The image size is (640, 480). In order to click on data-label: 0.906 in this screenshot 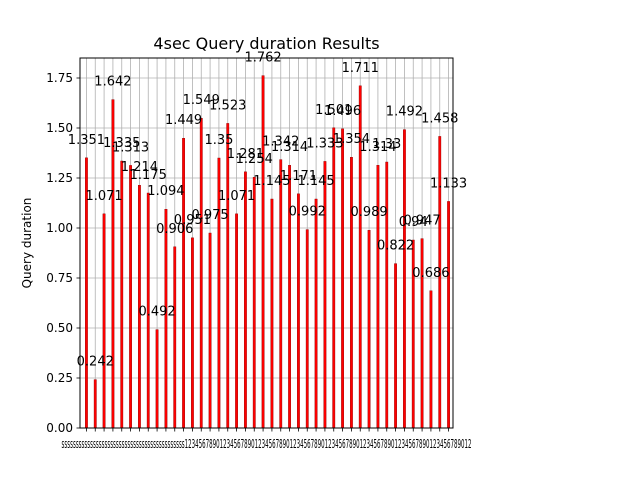, I will do `click(174, 229)`.